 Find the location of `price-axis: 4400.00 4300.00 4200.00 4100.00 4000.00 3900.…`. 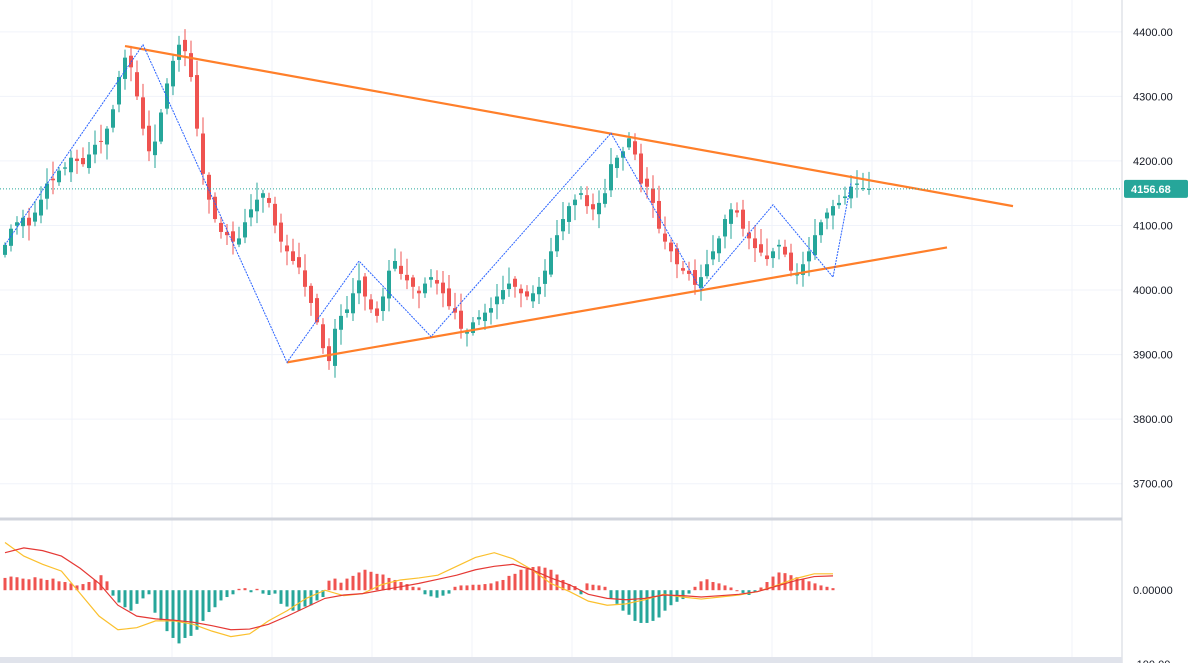

price-axis: 4400.00 4300.00 4200.00 4100.00 4000.00 3900.… is located at coordinates (1156, 347).